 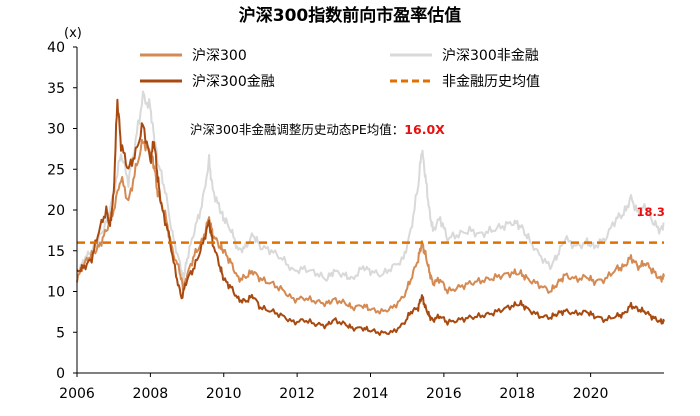 I want to click on x-tick-label: 2020, so click(x=591, y=394).